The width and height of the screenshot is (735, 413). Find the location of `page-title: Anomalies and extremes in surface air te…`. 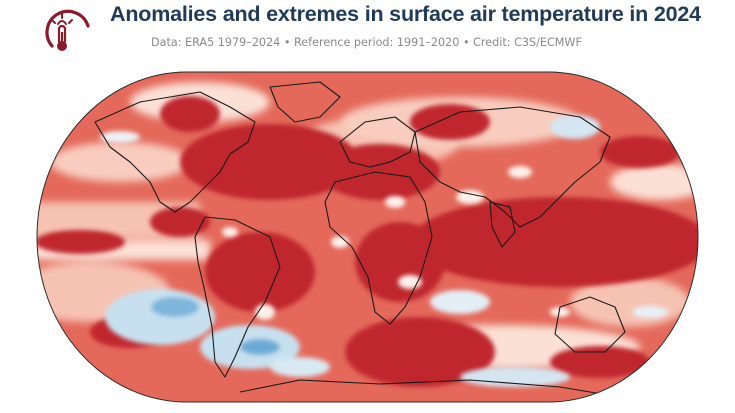

page-title: Anomalies and extremes in surface air te… is located at coordinates (405, 14).